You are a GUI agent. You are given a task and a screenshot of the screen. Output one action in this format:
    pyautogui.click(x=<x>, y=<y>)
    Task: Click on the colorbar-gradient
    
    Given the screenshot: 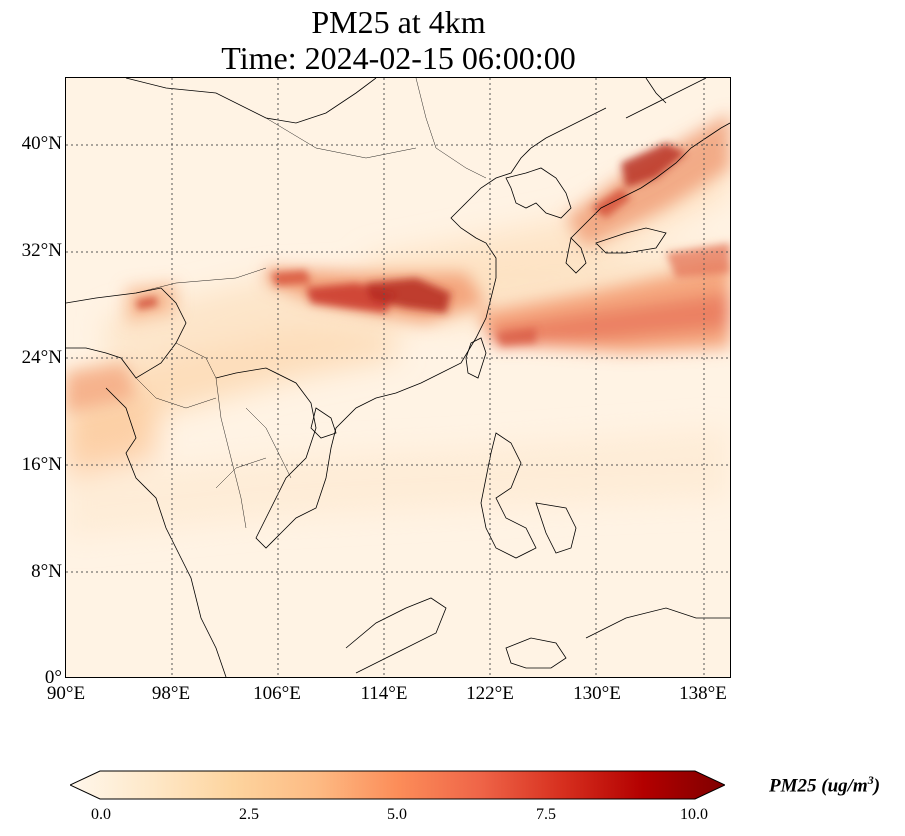 What is the action you would take?
    pyautogui.click(x=397, y=785)
    